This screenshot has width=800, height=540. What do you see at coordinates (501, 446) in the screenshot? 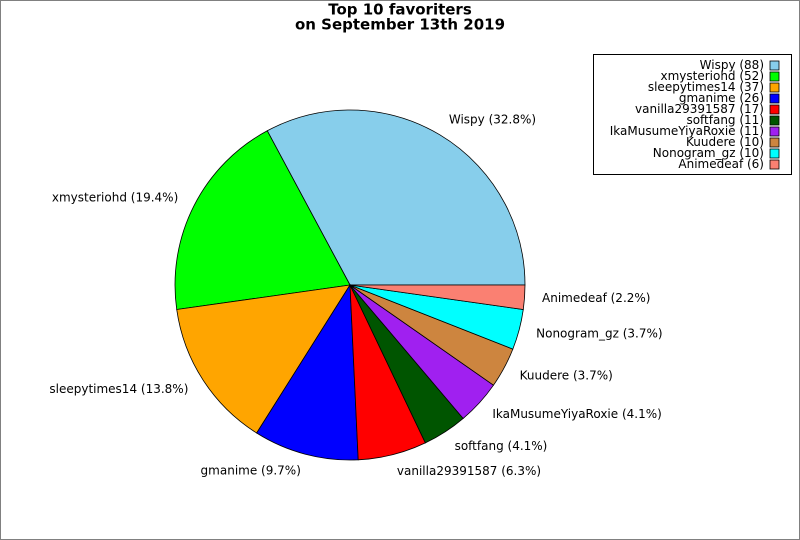
I see `slice-label: softfang (4.1%)` at bounding box center [501, 446].